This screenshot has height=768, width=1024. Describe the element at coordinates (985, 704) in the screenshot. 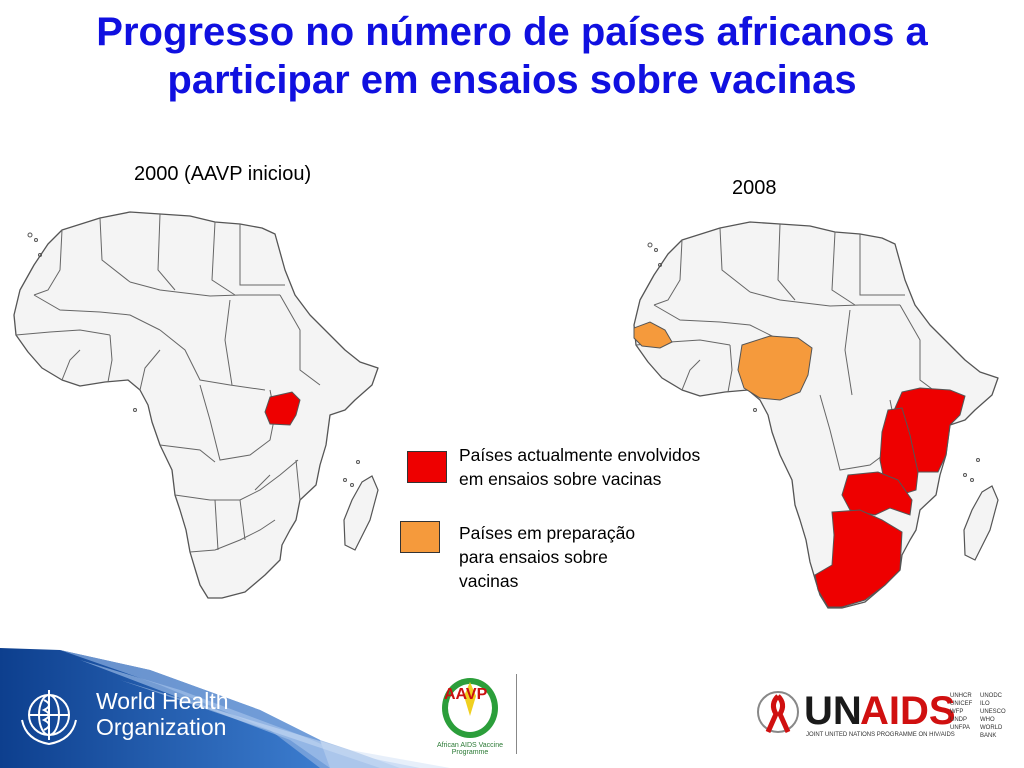

I see `agency: ILO` at that location.